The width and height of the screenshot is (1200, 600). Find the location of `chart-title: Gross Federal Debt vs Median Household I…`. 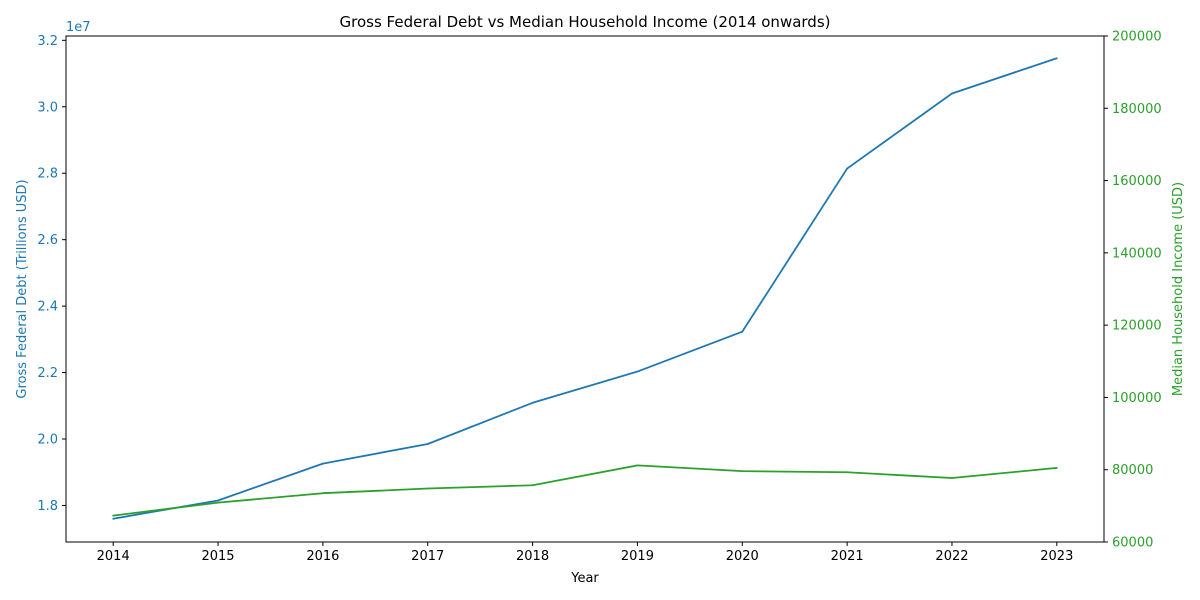

chart-title: Gross Federal Debt vs Median Household I… is located at coordinates (585, 22).